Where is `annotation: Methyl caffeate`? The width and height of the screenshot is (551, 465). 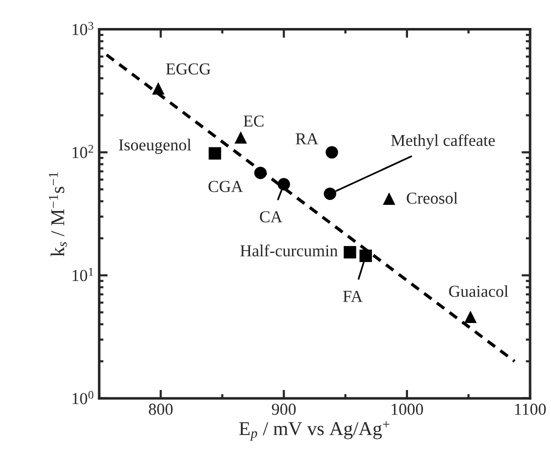
annotation: Methyl caffeate is located at coordinates (443, 142).